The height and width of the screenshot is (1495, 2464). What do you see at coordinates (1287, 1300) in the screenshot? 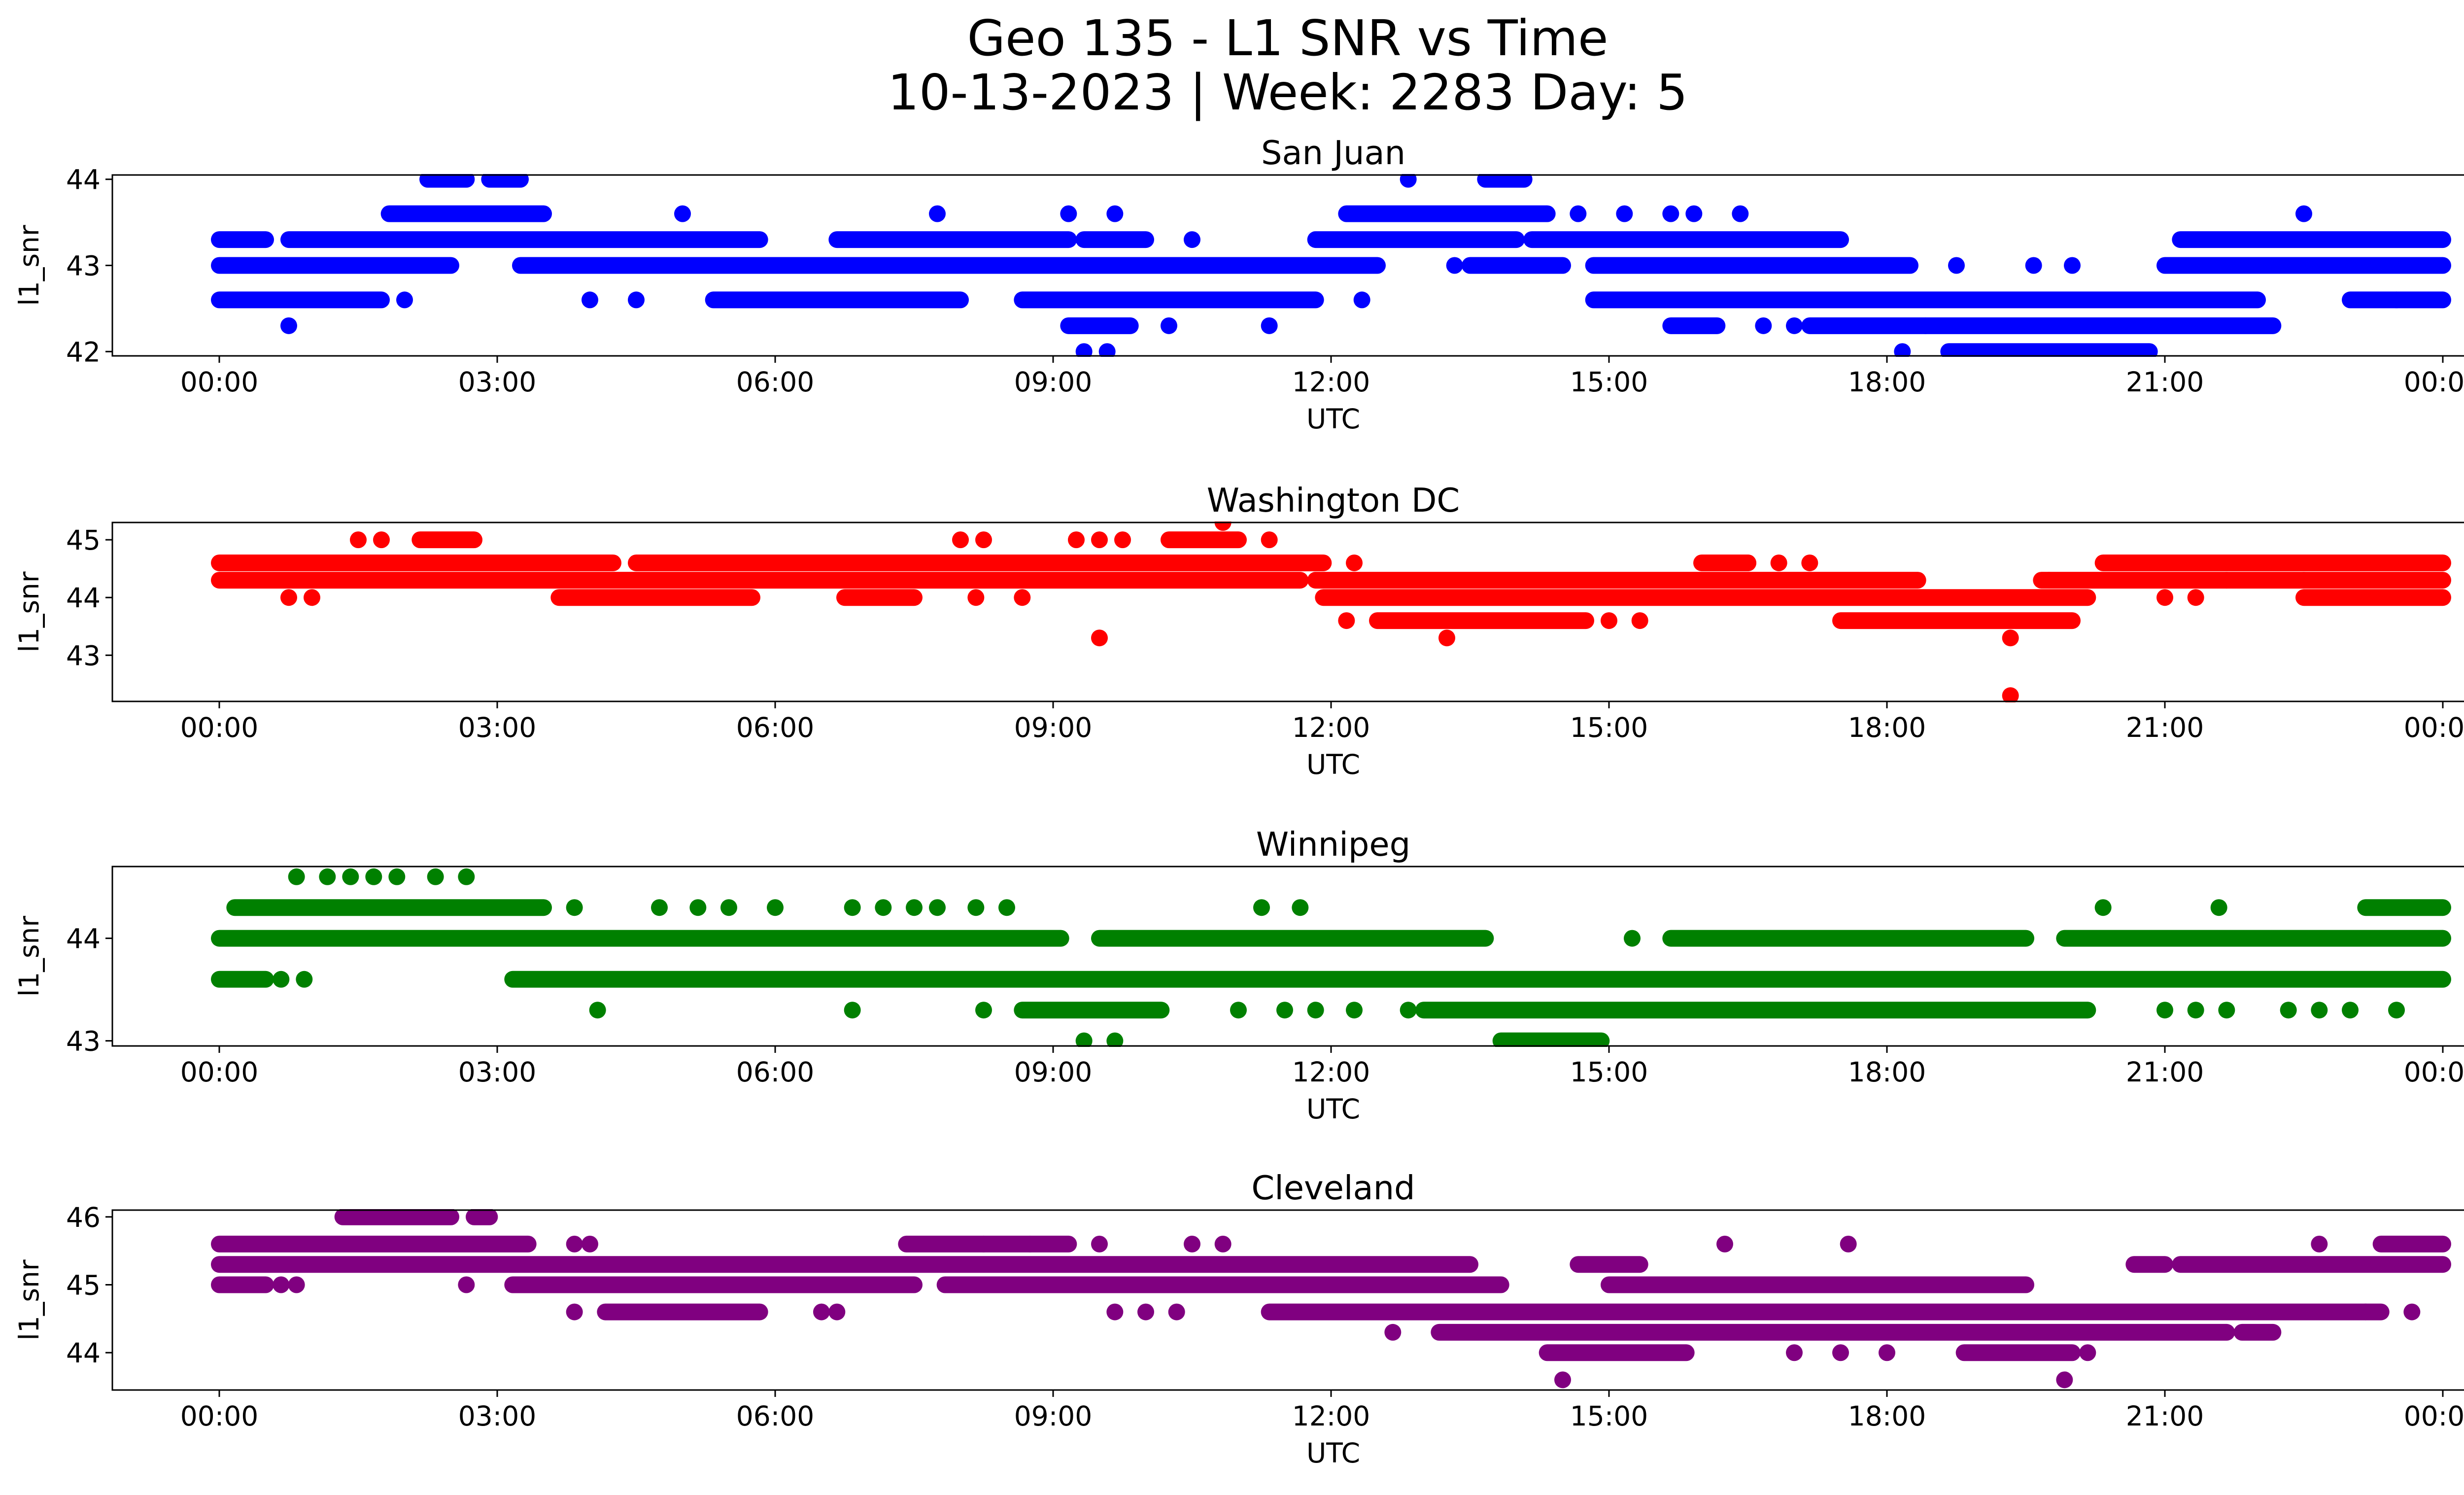
I see `plot-frame` at bounding box center [1287, 1300].